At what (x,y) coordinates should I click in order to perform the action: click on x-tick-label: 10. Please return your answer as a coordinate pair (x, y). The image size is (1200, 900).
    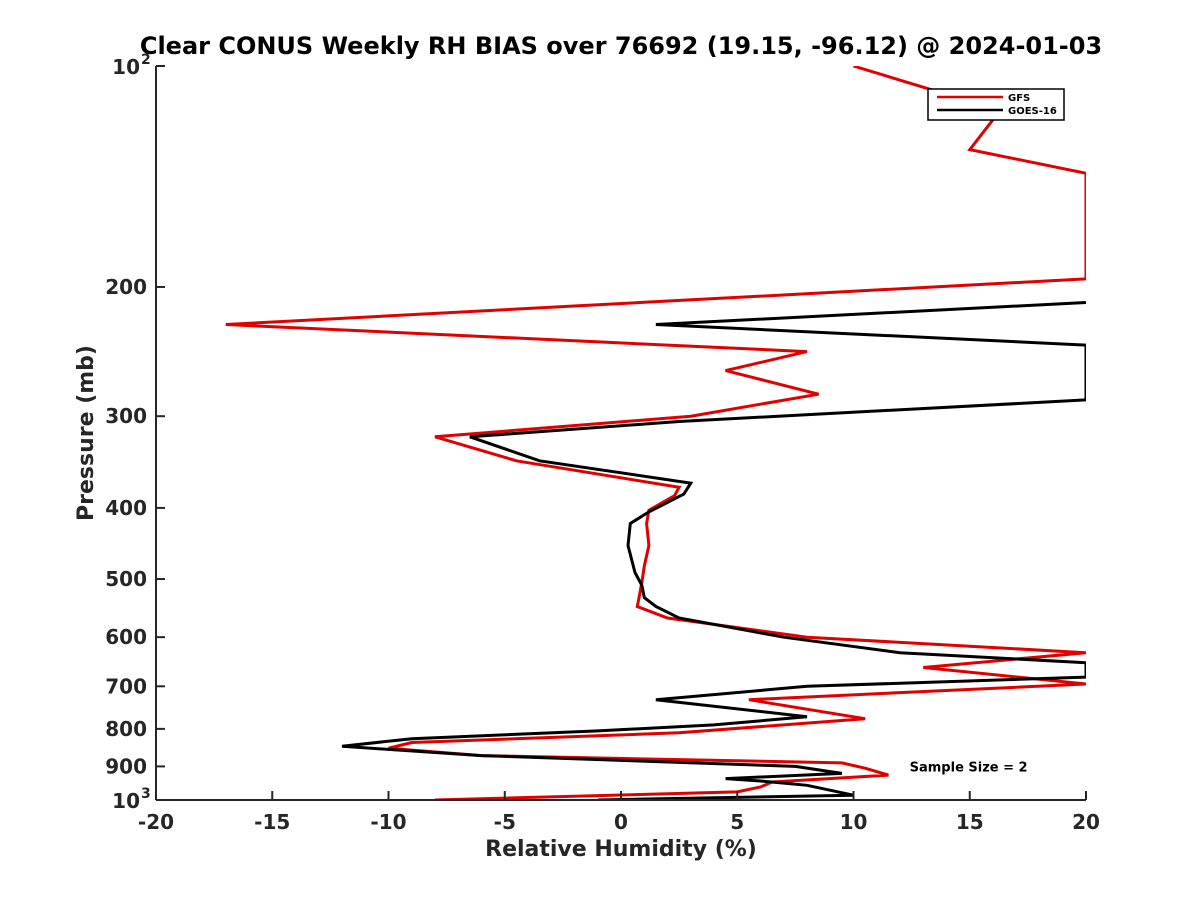
    Looking at the image, I should click on (854, 822).